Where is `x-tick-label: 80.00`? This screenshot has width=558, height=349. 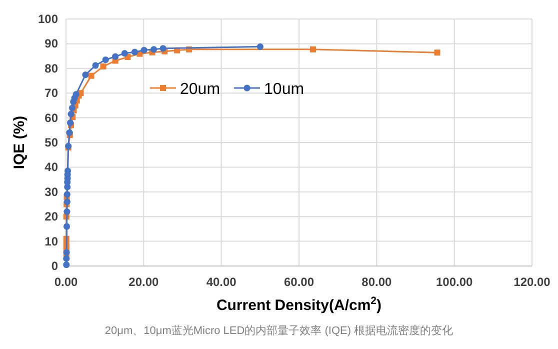
x-tick-label: 80.00 is located at coordinates (377, 282).